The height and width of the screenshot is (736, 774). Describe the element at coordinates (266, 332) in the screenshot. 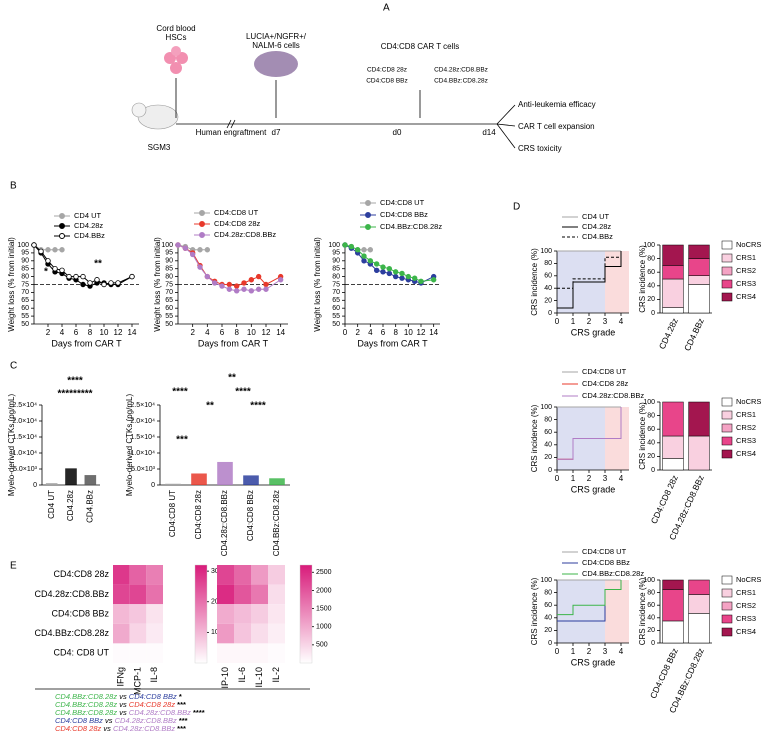

I see `x-tick-label: 12` at that location.